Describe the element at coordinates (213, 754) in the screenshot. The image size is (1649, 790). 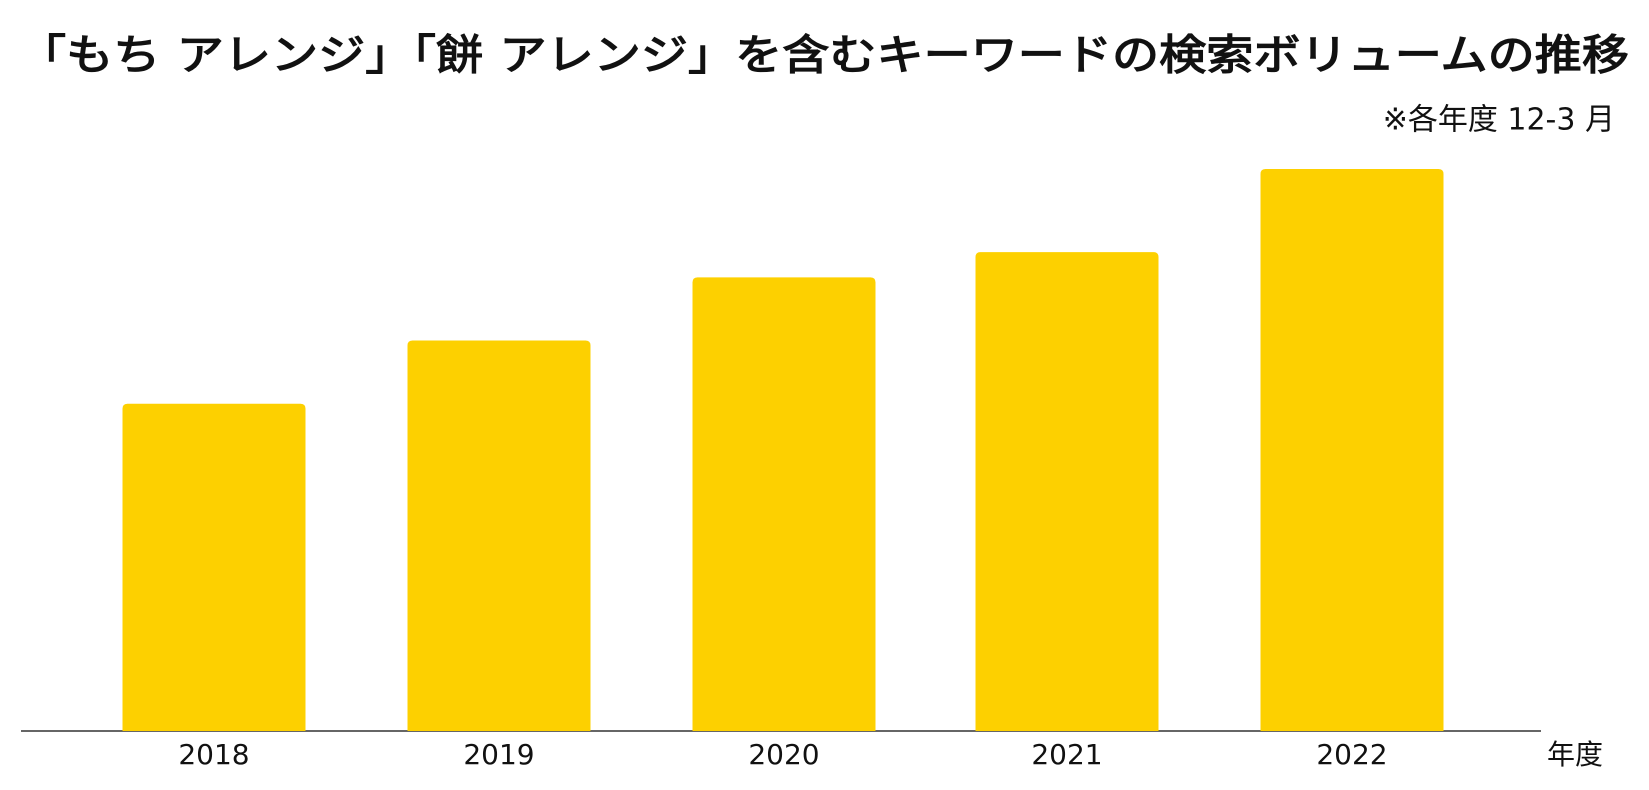
I see `x-tick-label: 2018` at that location.